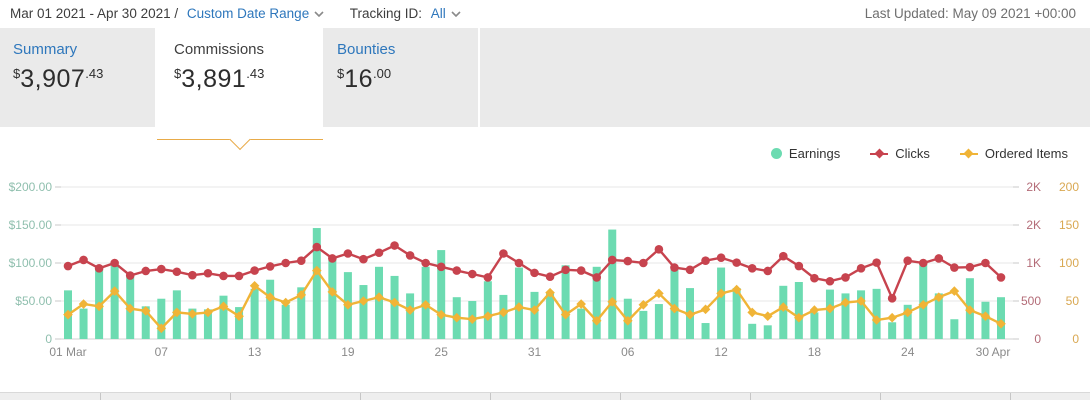 The width and height of the screenshot is (1090, 400). I want to click on legend-item-earnings: Earnings, so click(805, 153).